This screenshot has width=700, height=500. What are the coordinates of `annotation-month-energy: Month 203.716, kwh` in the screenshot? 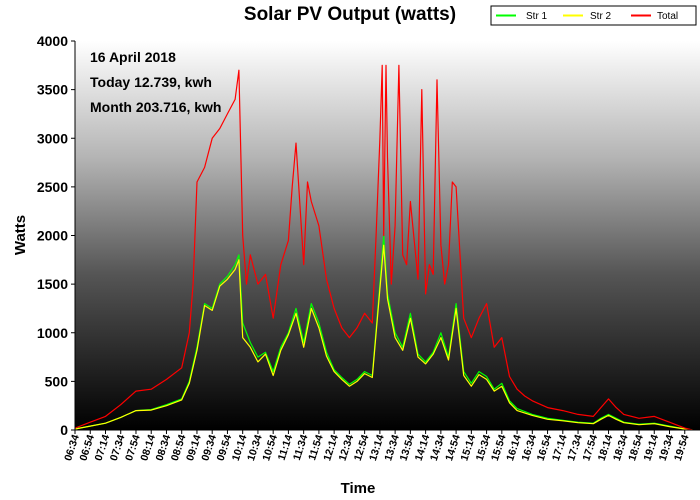 It's located at (155, 107).